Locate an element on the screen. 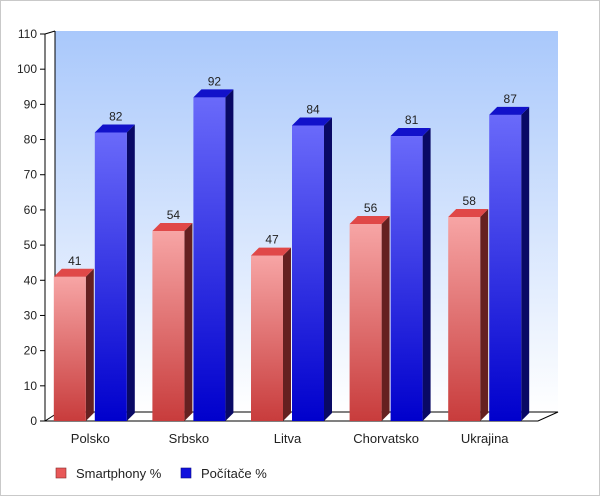 The width and height of the screenshot is (600, 501). y-tick-label: 40 is located at coordinates (31, 280).